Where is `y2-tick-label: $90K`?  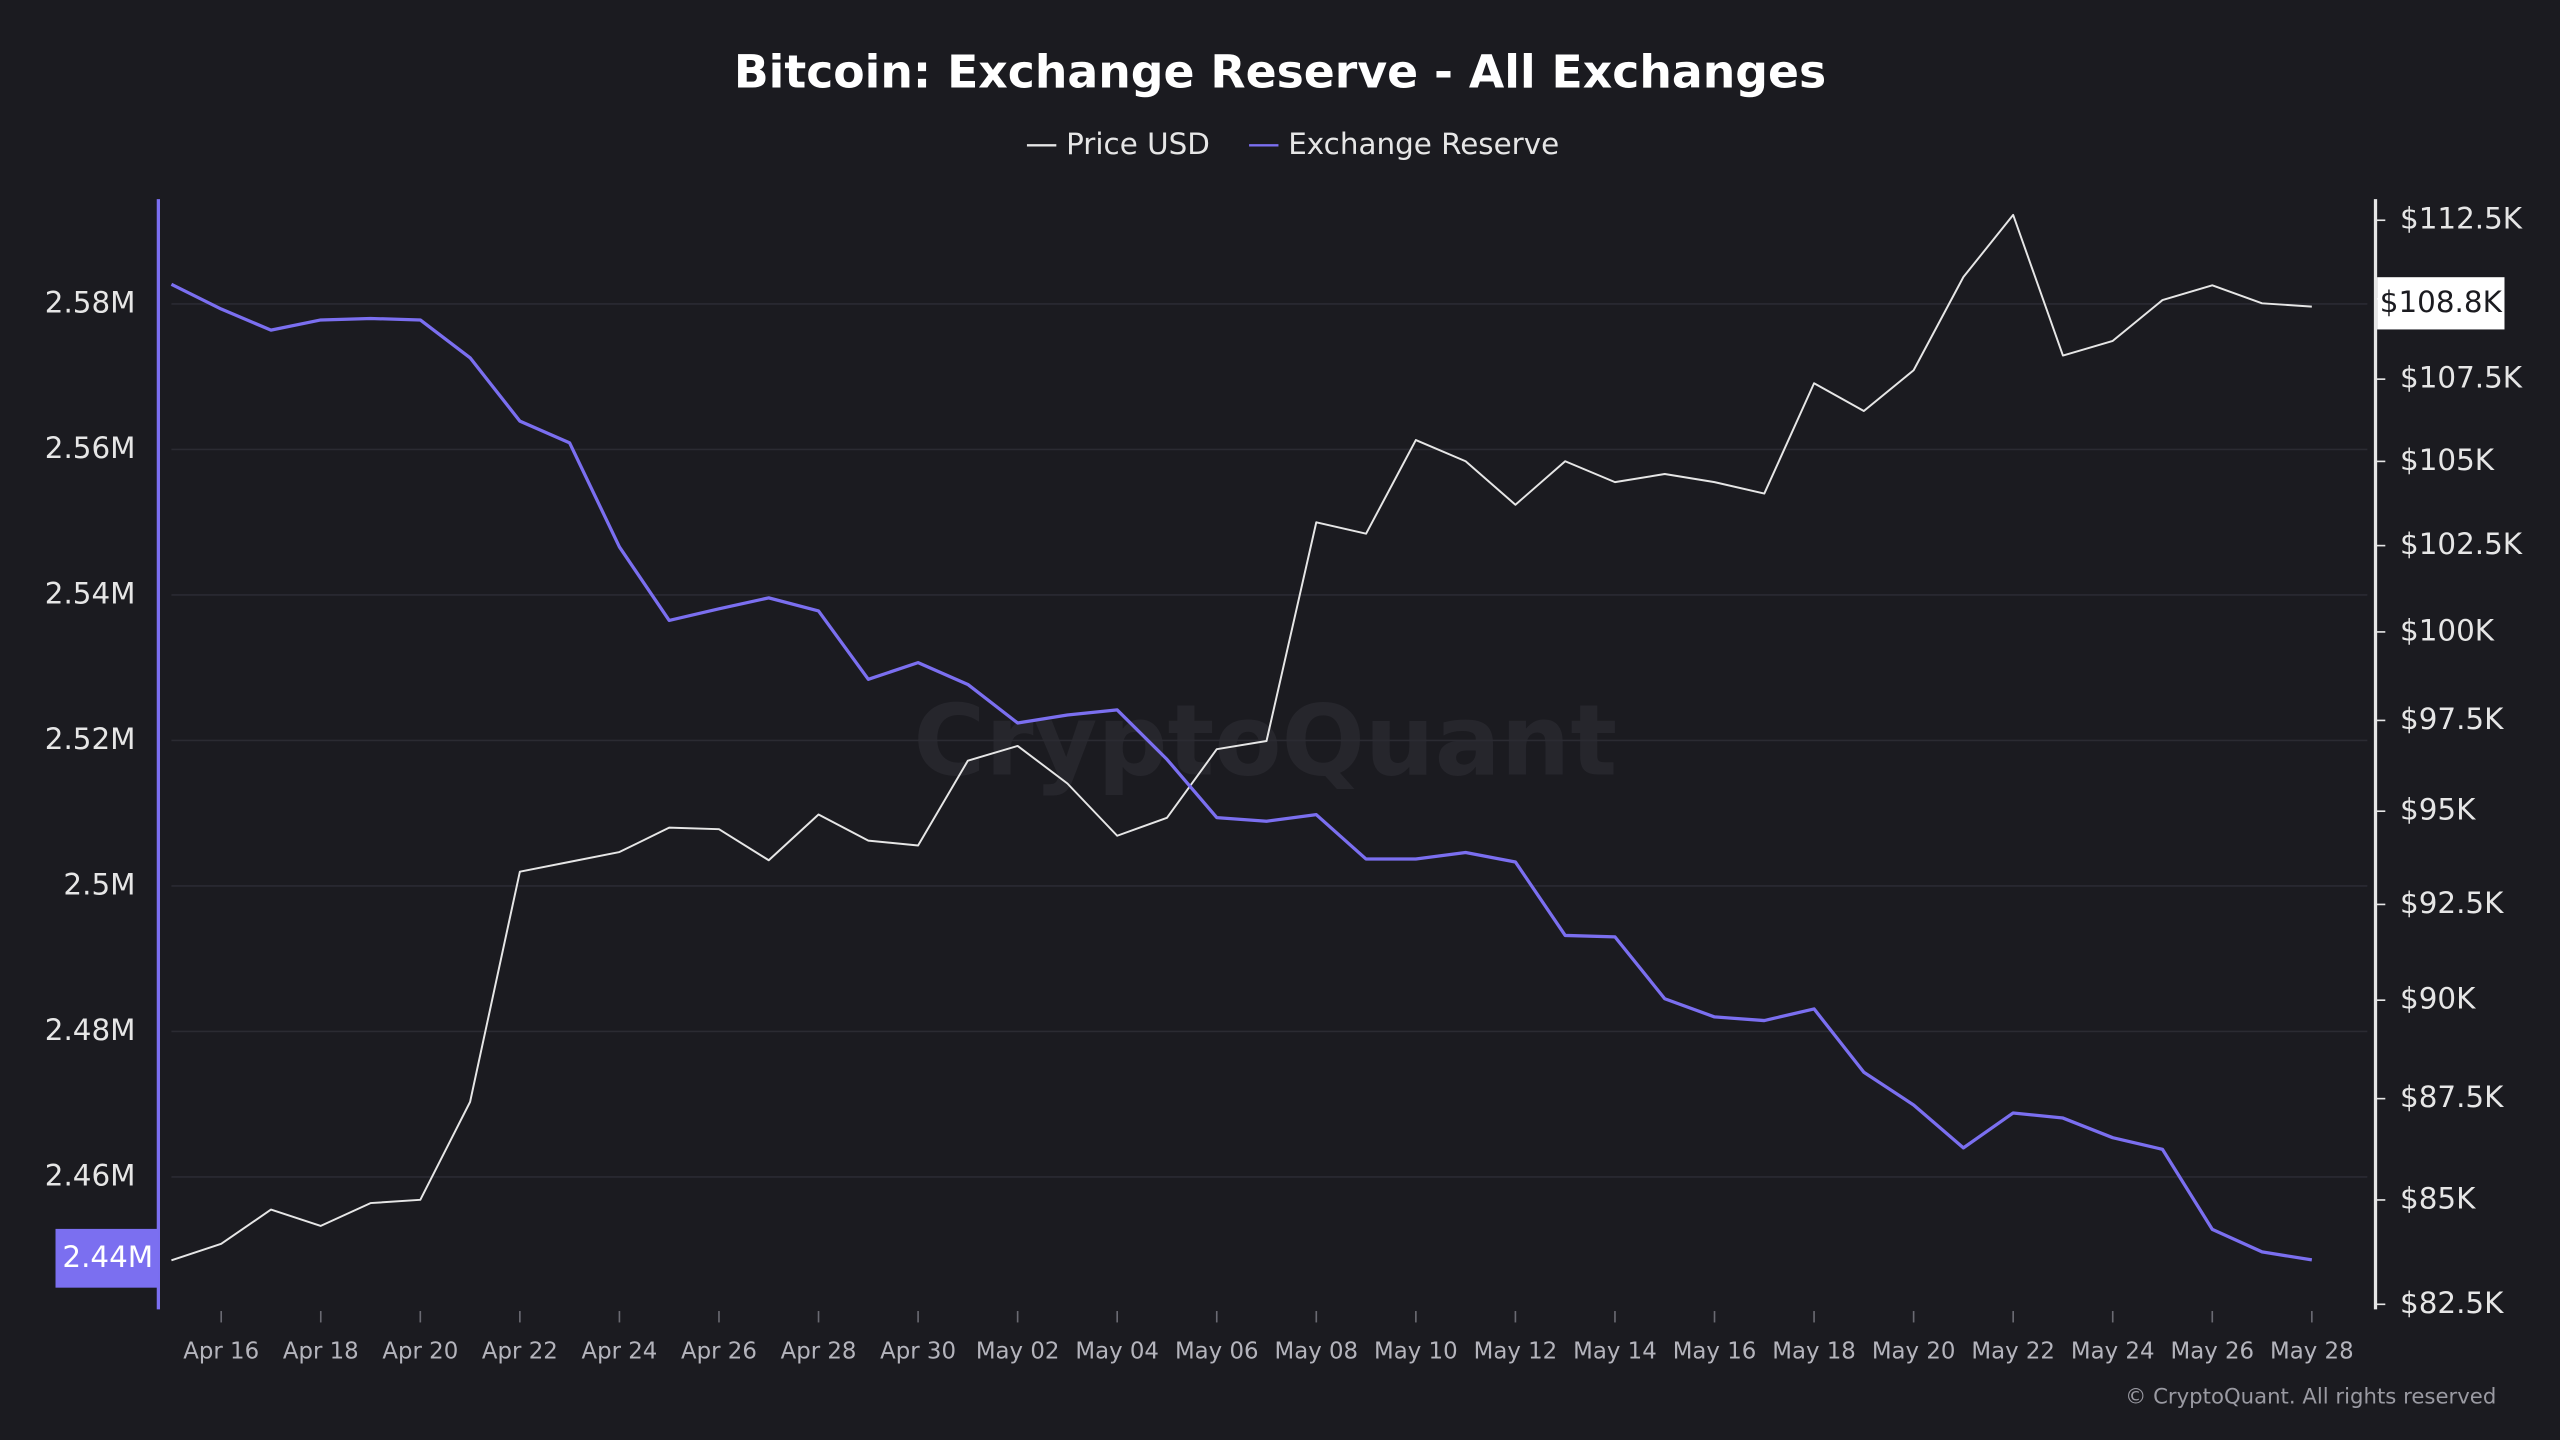 y2-tick-label: $90K is located at coordinates (2438, 999).